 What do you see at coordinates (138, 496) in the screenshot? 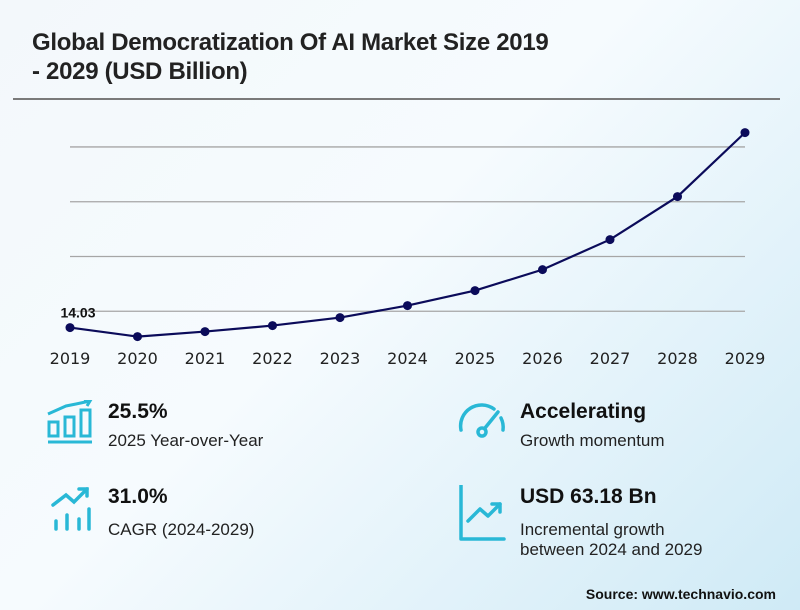
I see `stat-value: 31.0%` at bounding box center [138, 496].